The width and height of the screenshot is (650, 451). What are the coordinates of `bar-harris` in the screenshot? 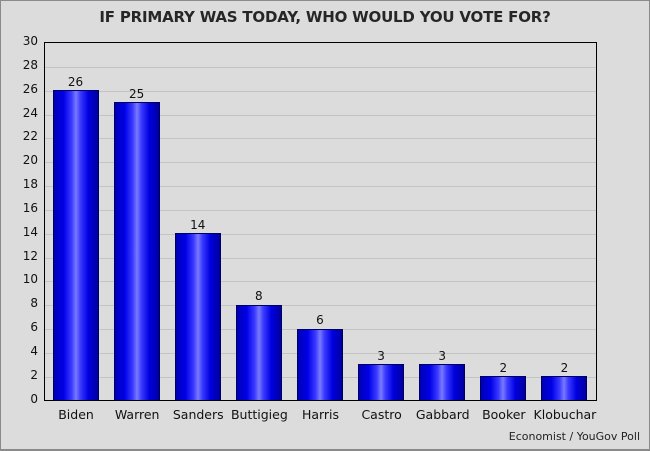 It's located at (320, 364).